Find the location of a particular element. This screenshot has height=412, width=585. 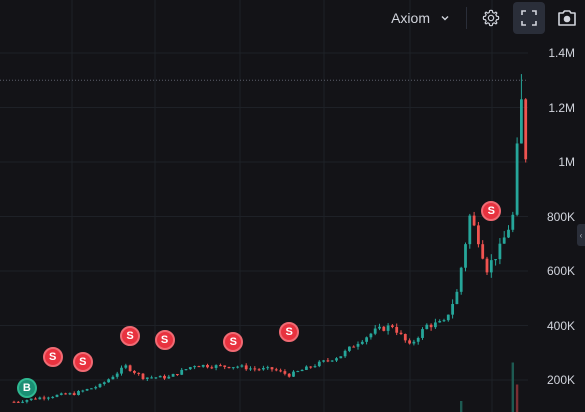

source-select-label: Axiom is located at coordinates (410, 18).